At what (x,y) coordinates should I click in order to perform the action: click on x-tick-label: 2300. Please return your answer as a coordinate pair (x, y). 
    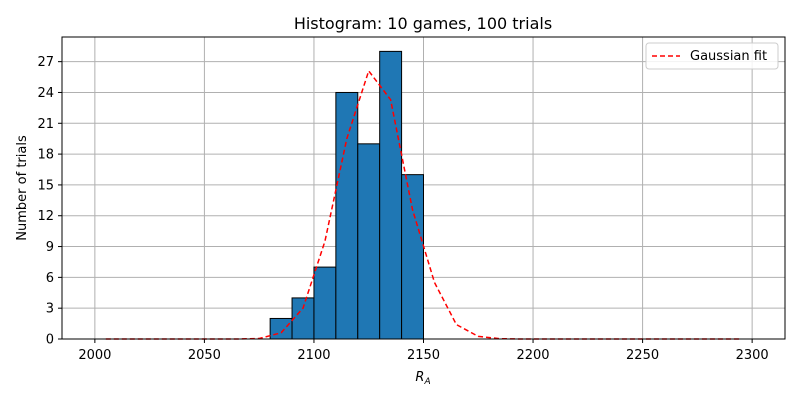
    Looking at the image, I should click on (752, 355).